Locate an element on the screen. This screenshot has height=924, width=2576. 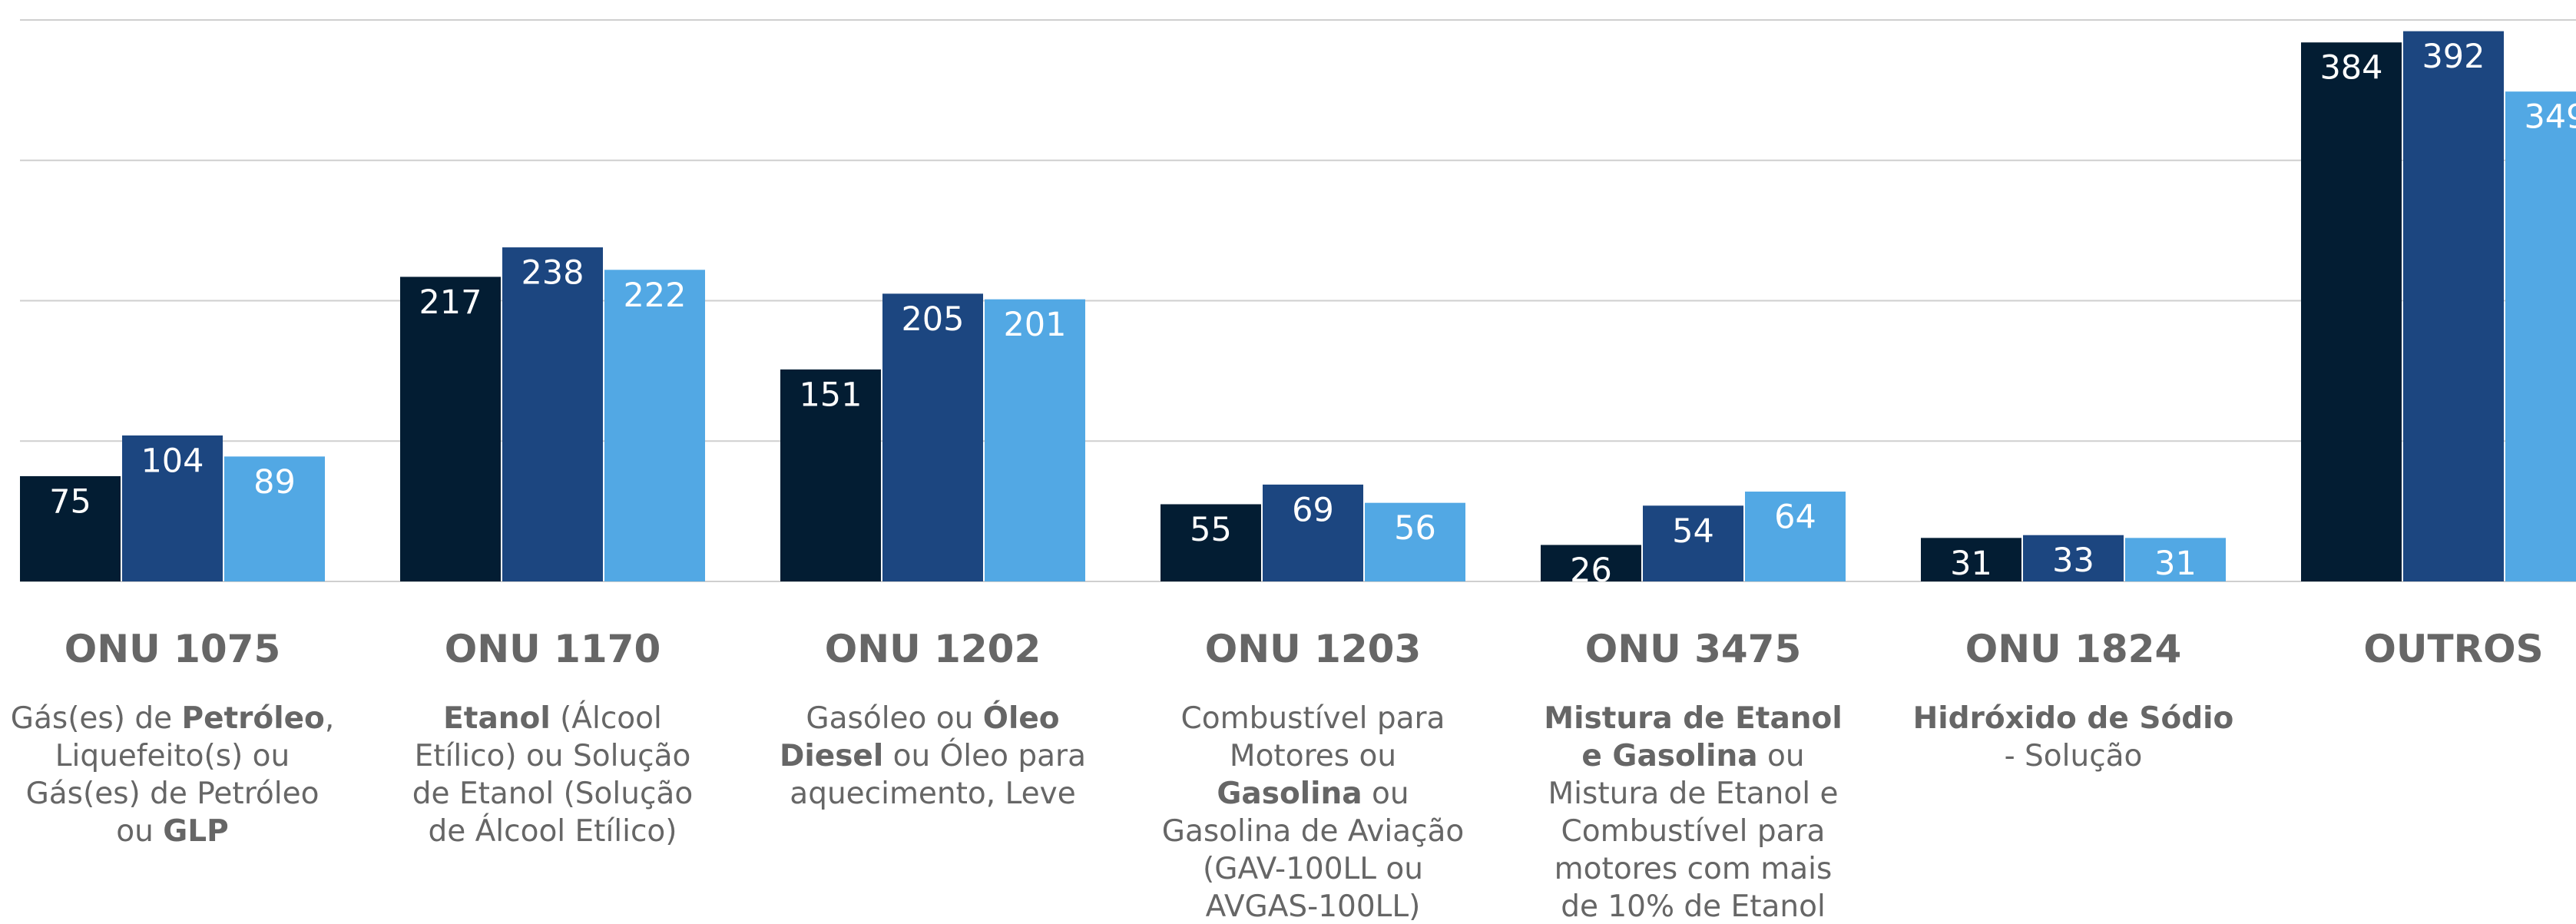
category-description: Gasóleo ou Óleo is located at coordinates (932, 718).